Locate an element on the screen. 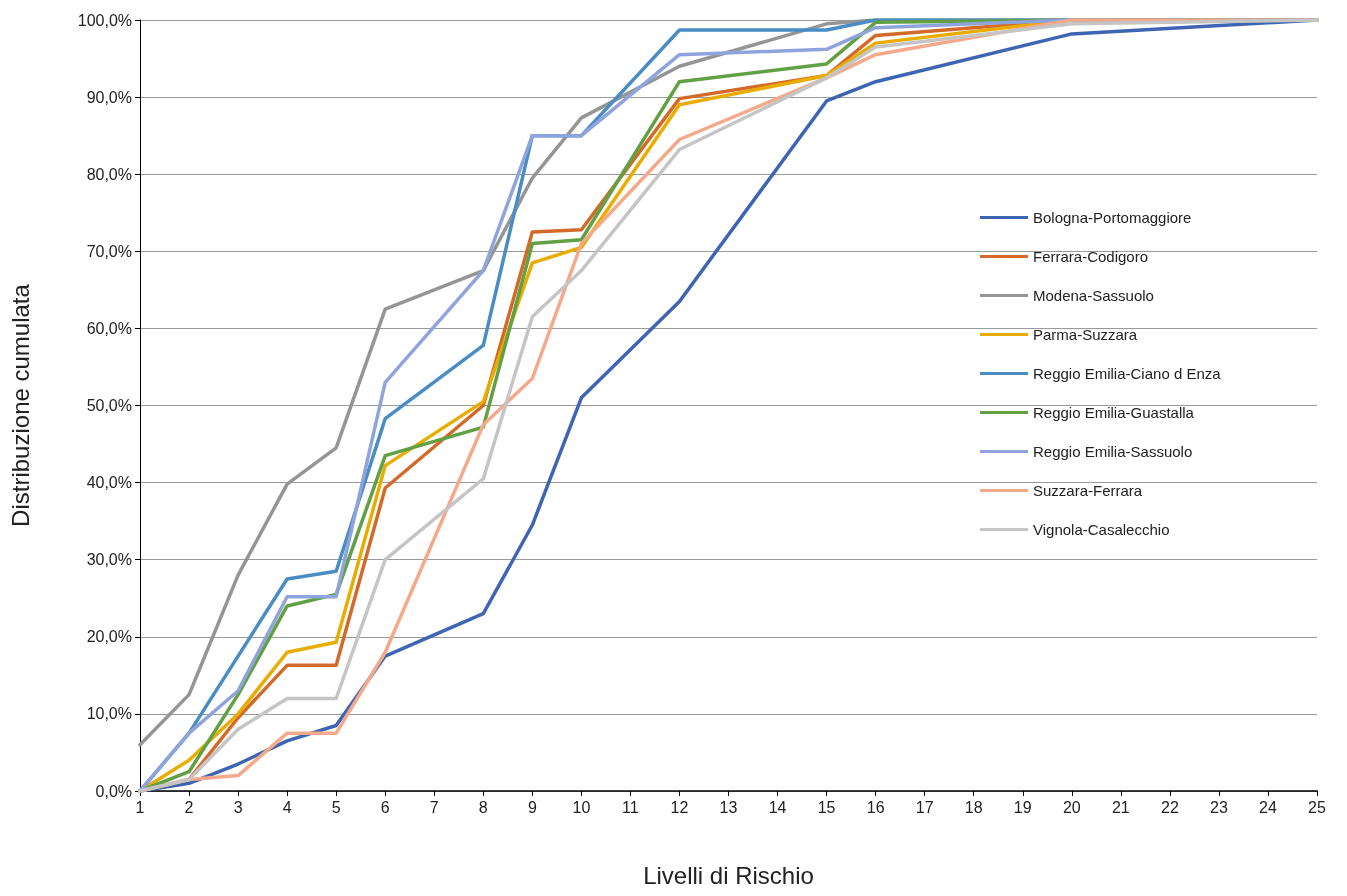 Image resolution: width=1347 pixels, height=896 pixels. x-tick-label: 10 is located at coordinates (581, 807).